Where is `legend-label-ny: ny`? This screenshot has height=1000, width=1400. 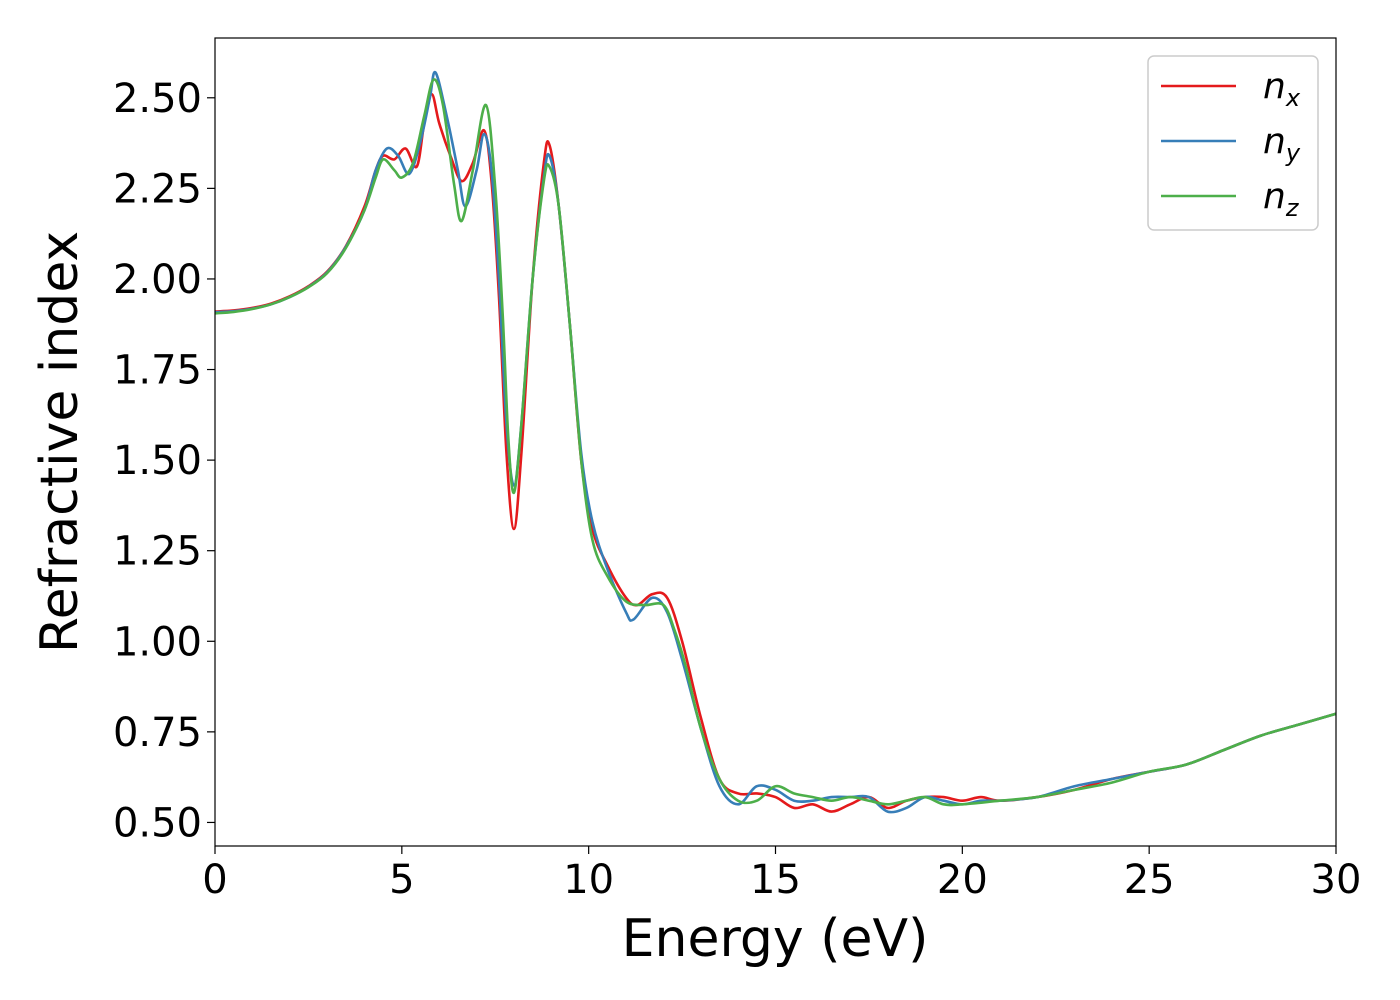 legend-label-ny: ny is located at coordinates (1282, 144).